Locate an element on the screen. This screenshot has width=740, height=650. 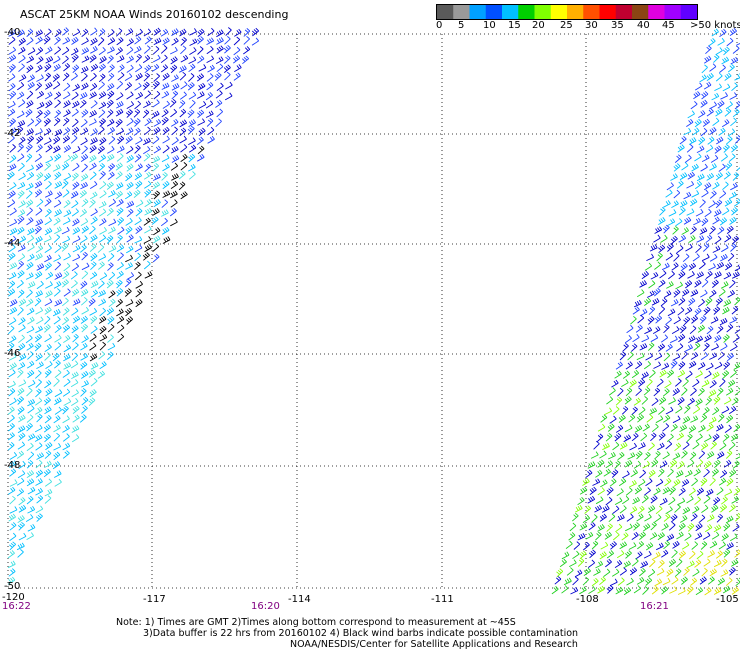
lon-label-108: -108 is located at coordinates (587, 599).